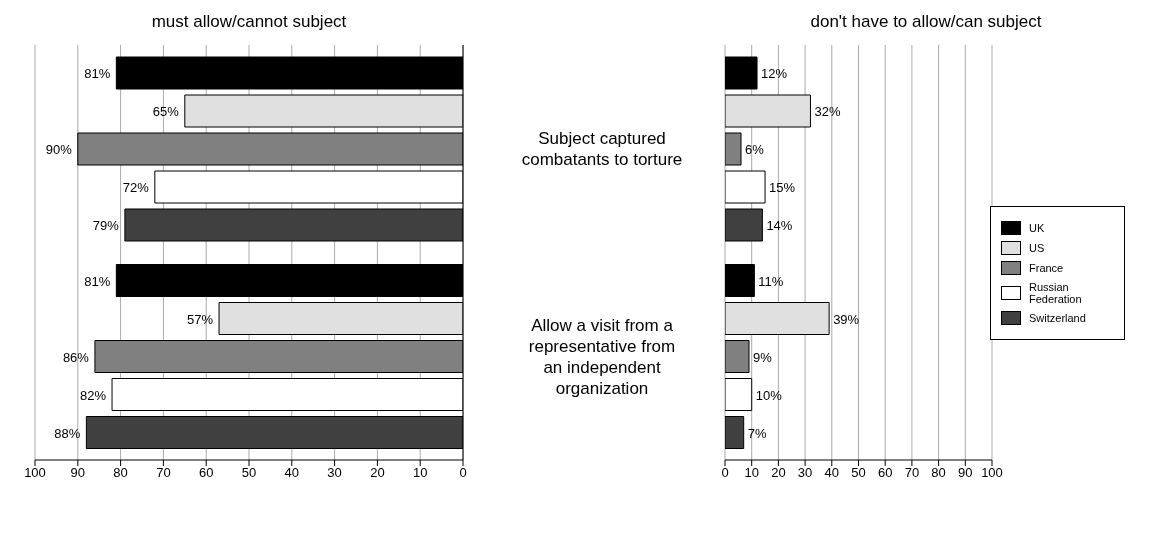 This screenshot has width=1155, height=546. I want to click on data-label: 72%, so click(136, 187).